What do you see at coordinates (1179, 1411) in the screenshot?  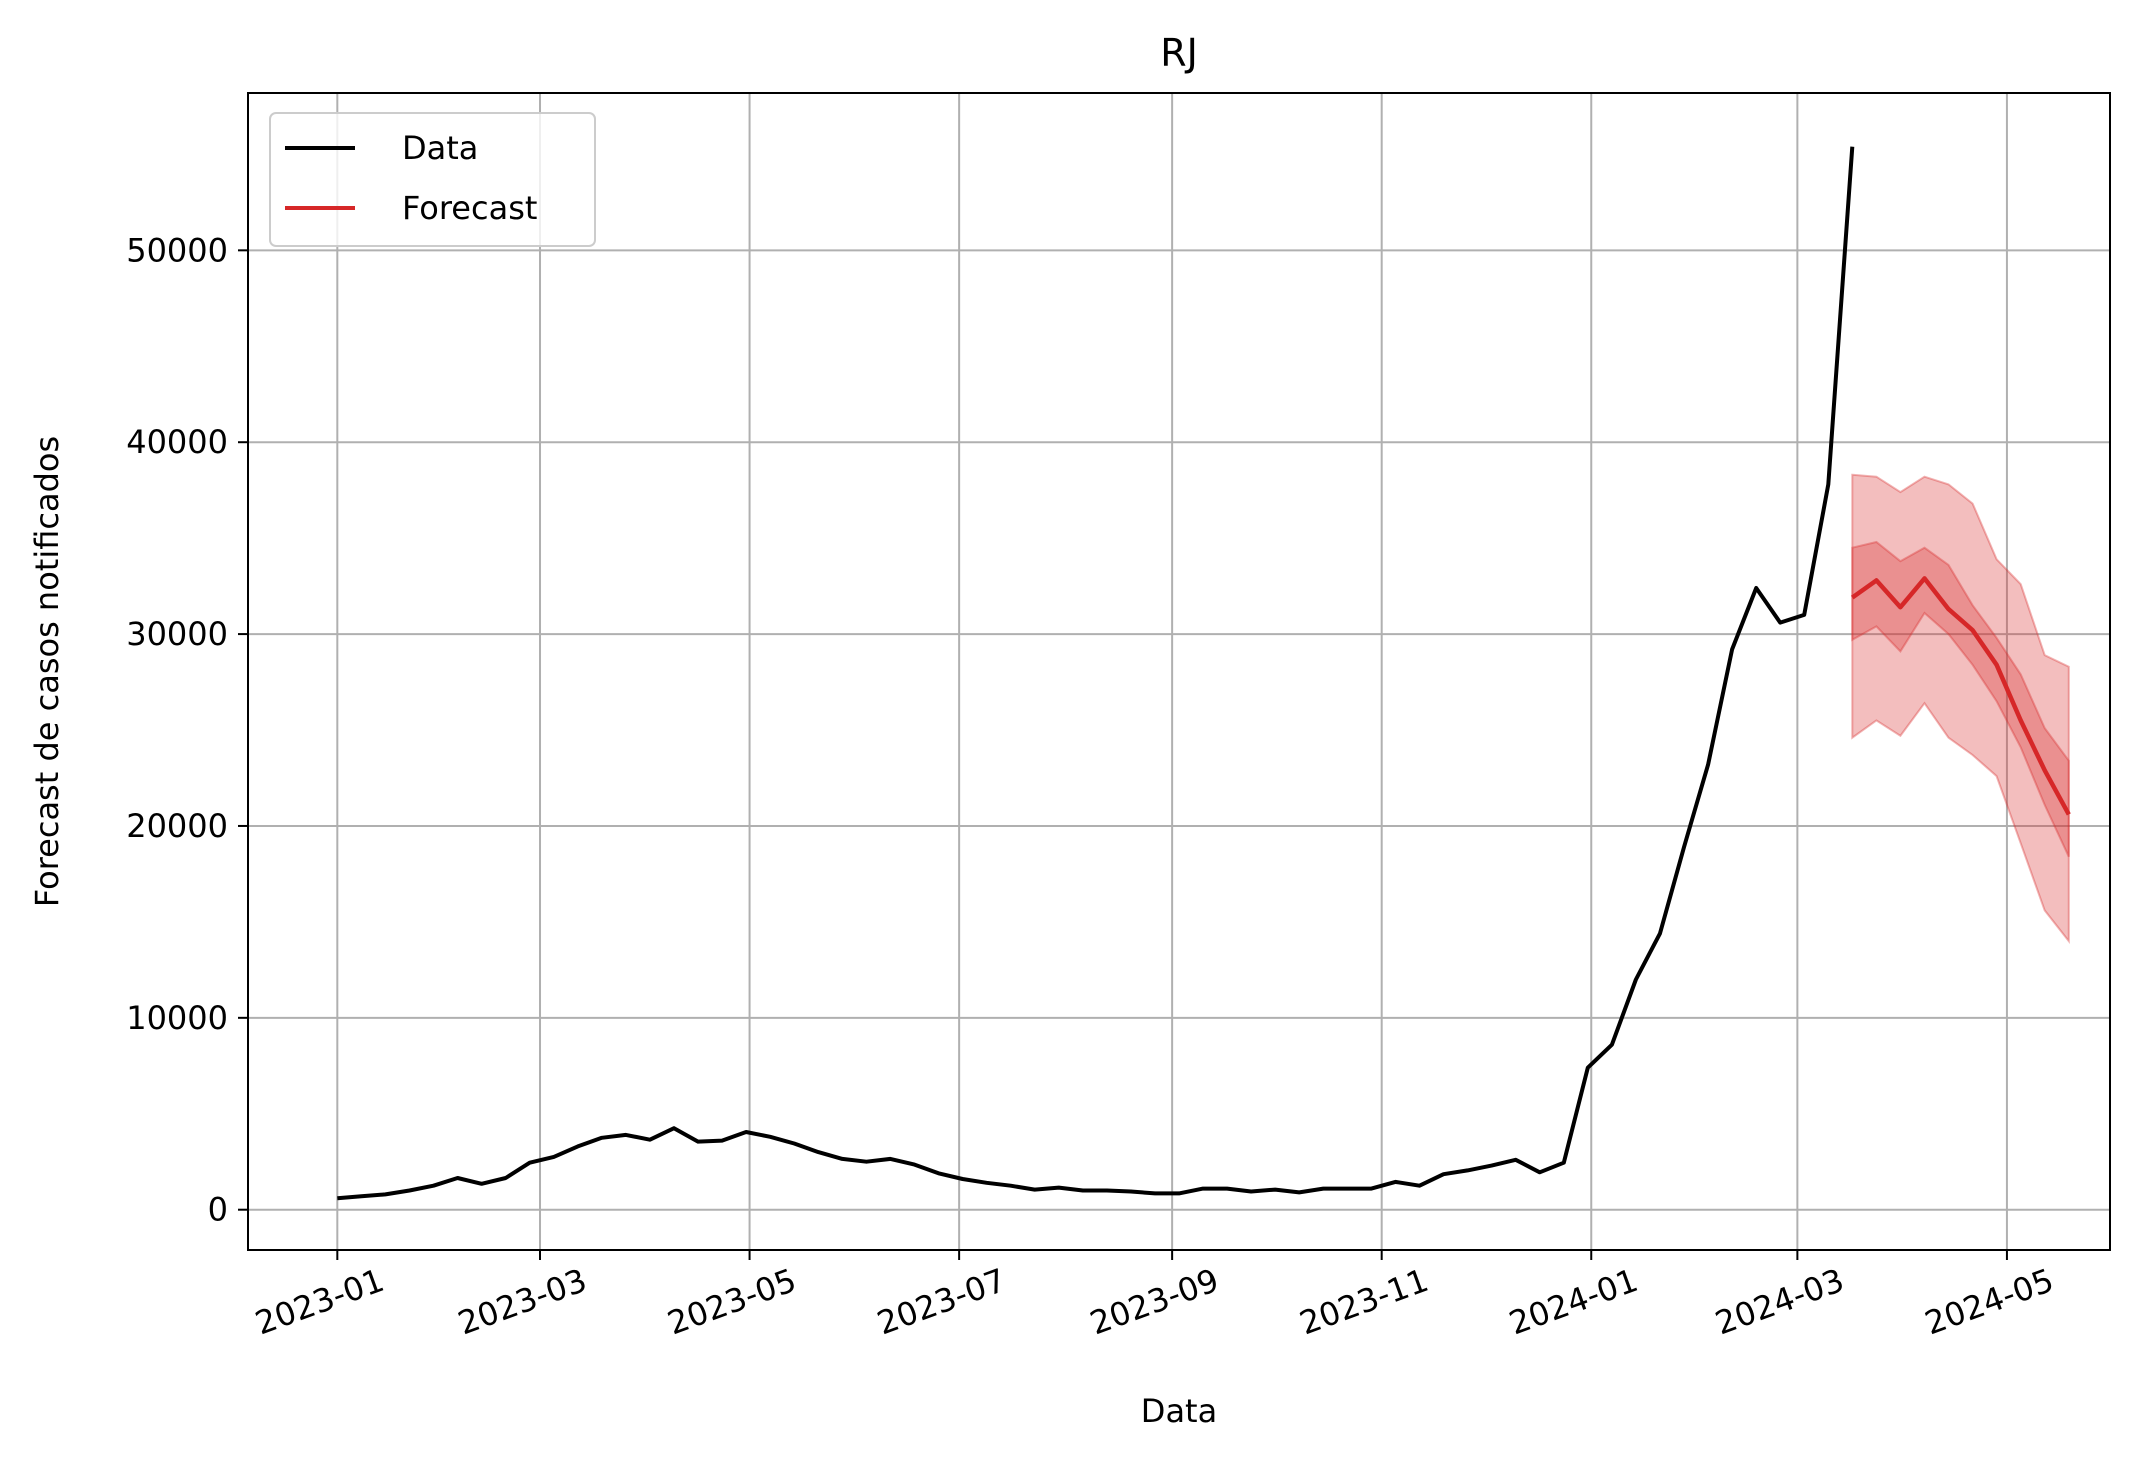 I see `x-axis-label: Data` at bounding box center [1179, 1411].